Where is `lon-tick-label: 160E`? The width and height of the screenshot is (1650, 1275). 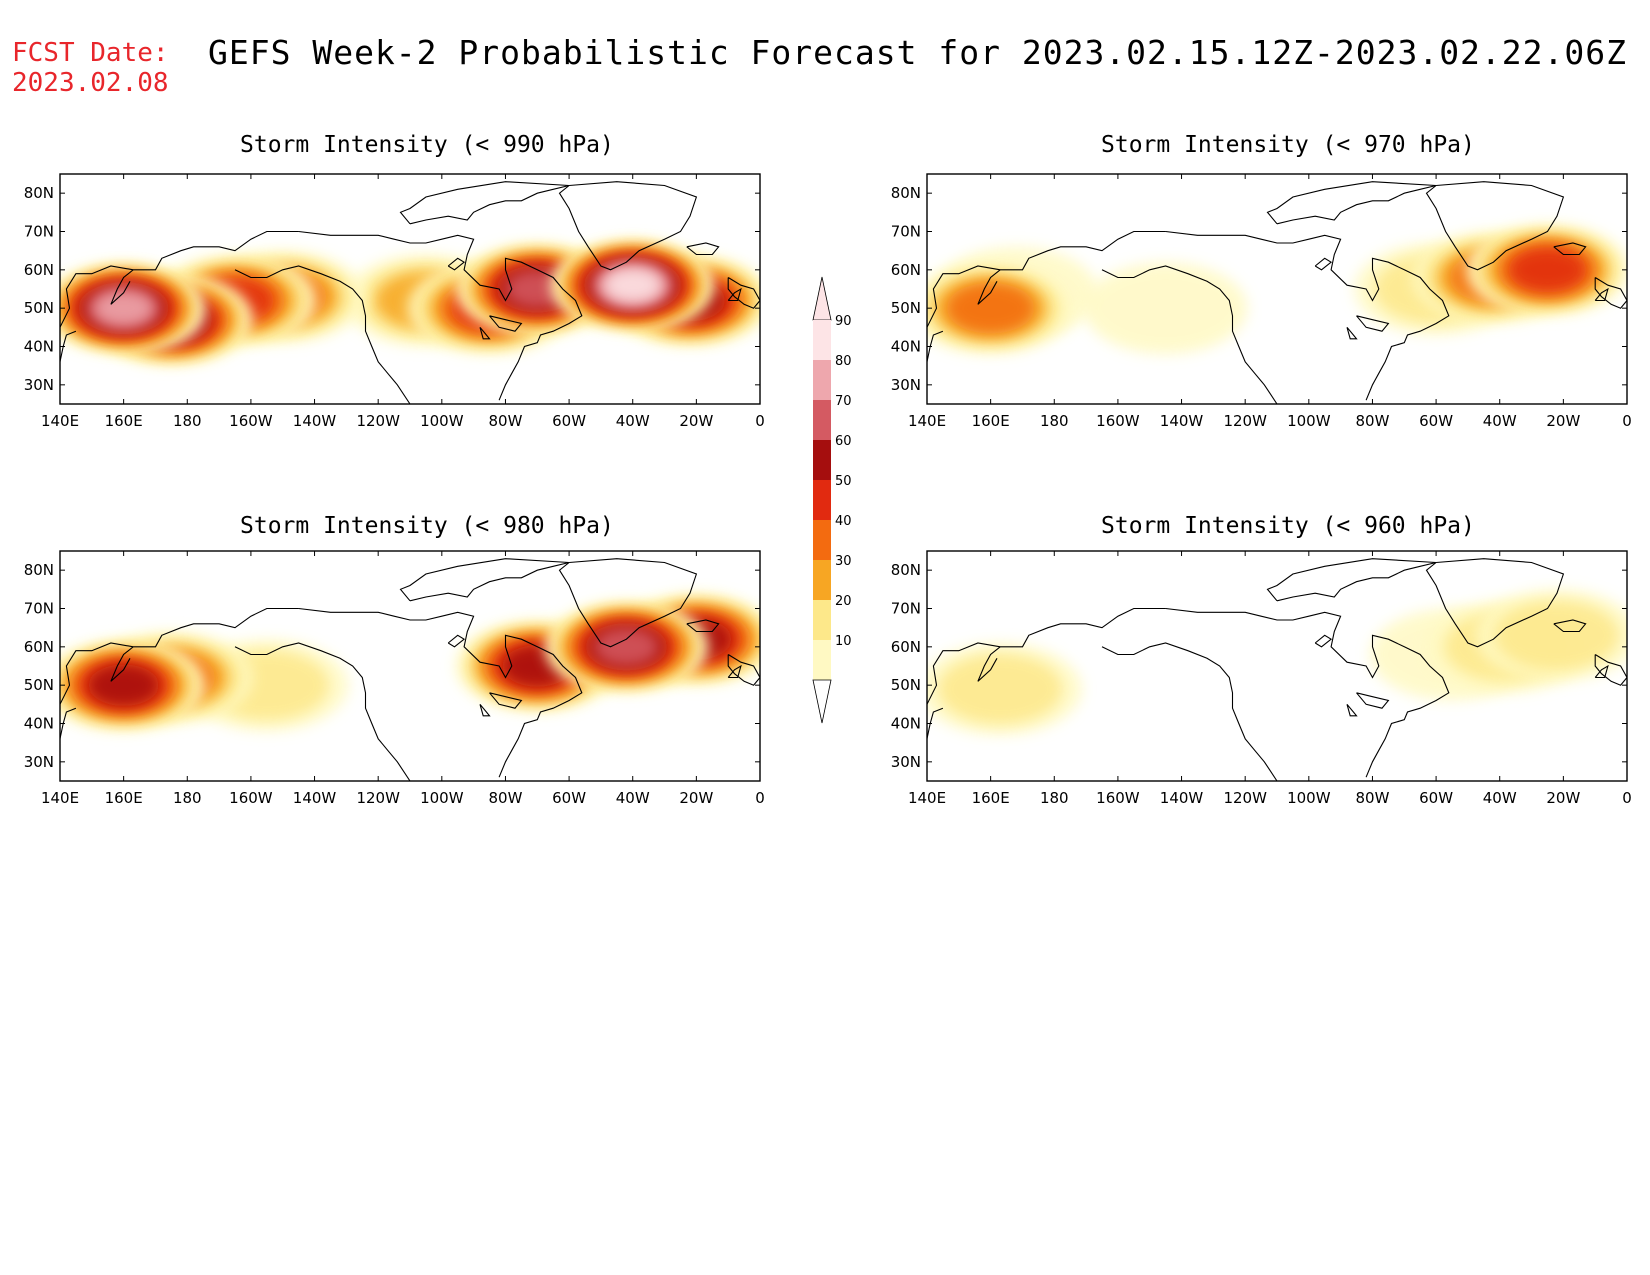
lon-tick-label: 160E is located at coordinates (124, 798).